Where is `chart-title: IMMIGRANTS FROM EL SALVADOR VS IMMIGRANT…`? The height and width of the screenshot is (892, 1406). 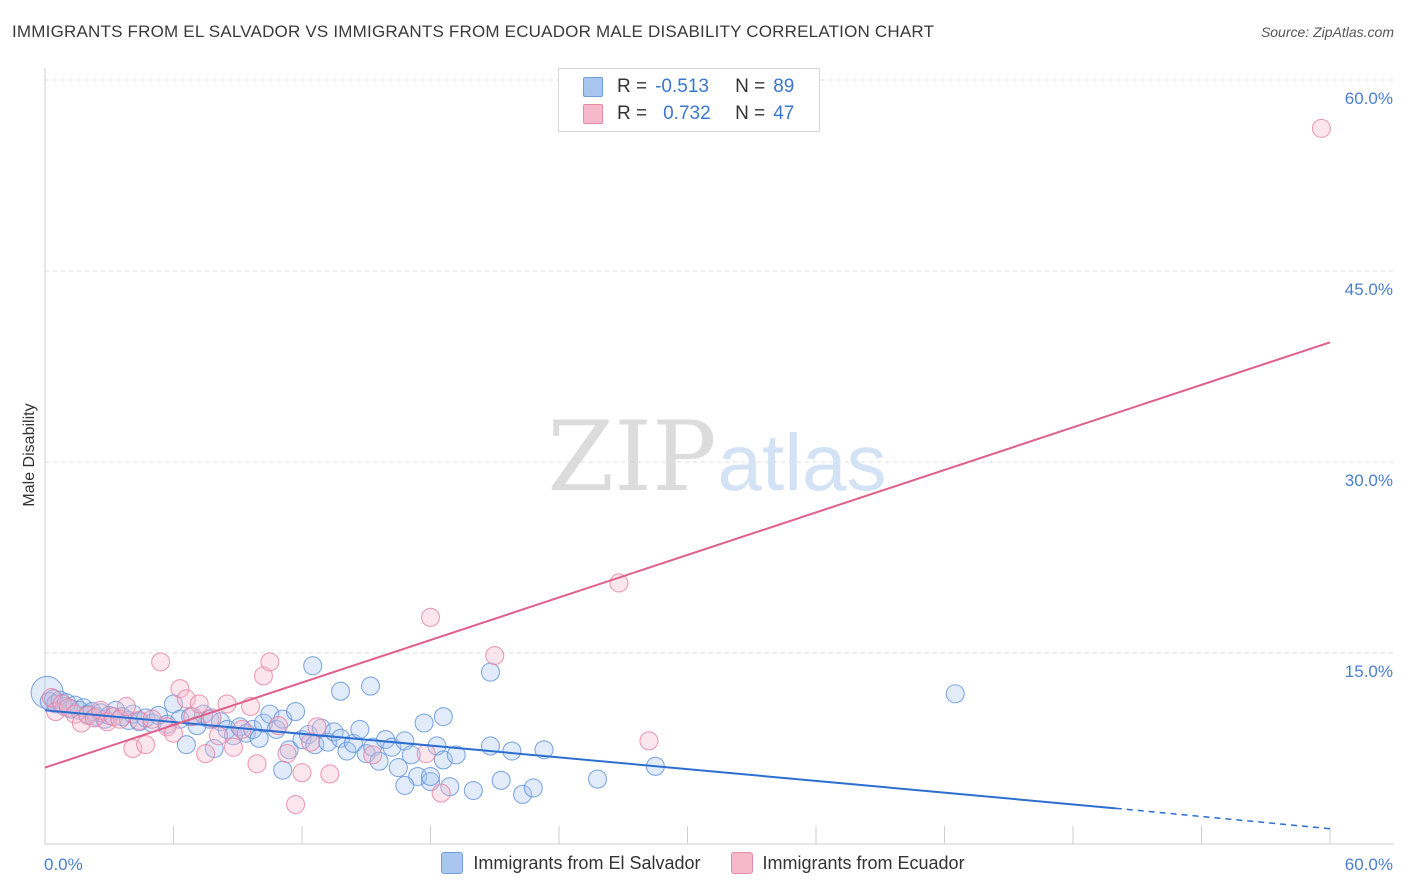 chart-title: IMMIGRANTS FROM EL SALVADOR VS IMMIGRANT… is located at coordinates (473, 31).